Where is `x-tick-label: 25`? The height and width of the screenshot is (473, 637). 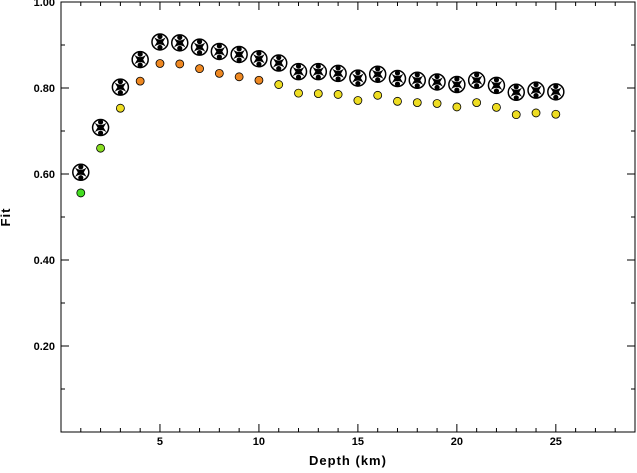
x-tick-label: 25 is located at coordinates (556, 442).